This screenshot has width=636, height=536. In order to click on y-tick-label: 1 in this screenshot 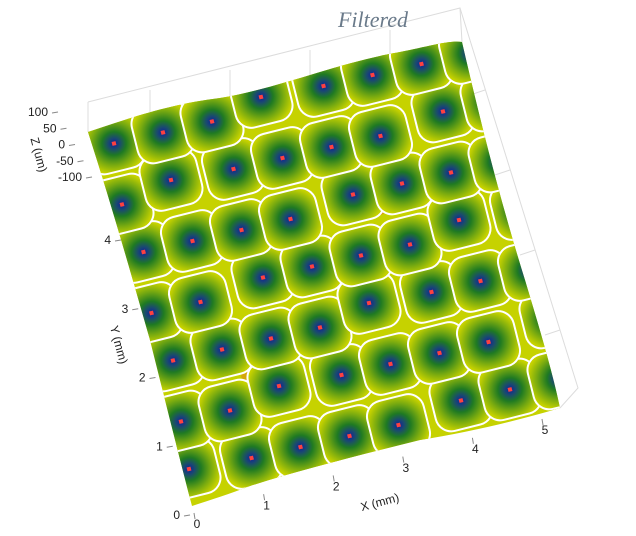, I will do `click(159, 446)`.